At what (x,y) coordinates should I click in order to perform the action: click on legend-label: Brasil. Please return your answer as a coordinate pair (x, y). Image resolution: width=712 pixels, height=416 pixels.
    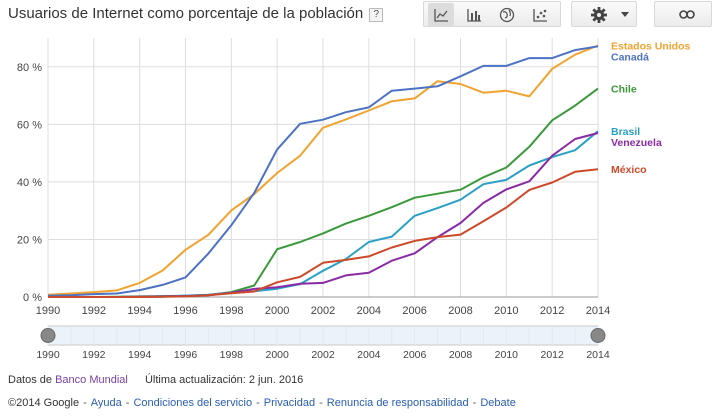
    Looking at the image, I should click on (625, 132).